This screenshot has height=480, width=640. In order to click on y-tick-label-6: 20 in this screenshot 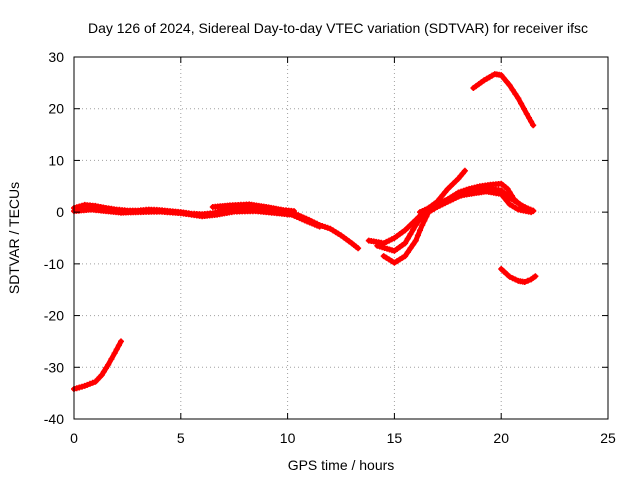, I will do `click(56, 109)`.